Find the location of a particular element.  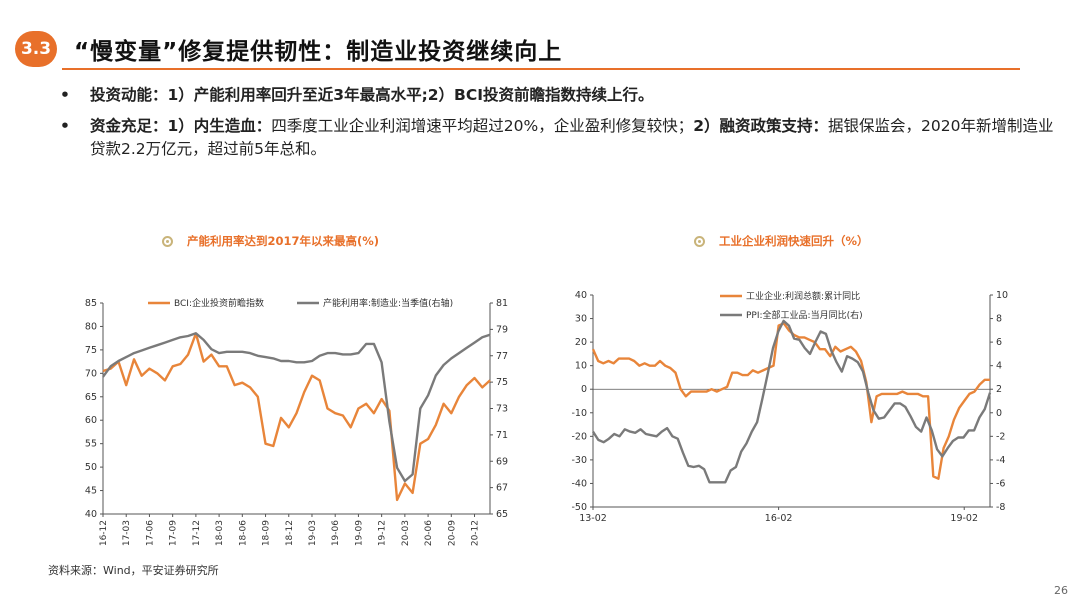

right-tick-label: 69 is located at coordinates (502, 461).